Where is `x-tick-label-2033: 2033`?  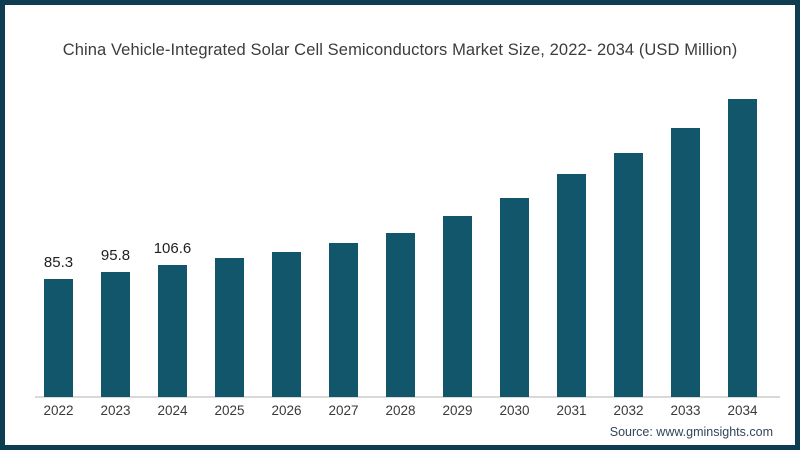
x-tick-label-2033: 2033 is located at coordinates (685, 410).